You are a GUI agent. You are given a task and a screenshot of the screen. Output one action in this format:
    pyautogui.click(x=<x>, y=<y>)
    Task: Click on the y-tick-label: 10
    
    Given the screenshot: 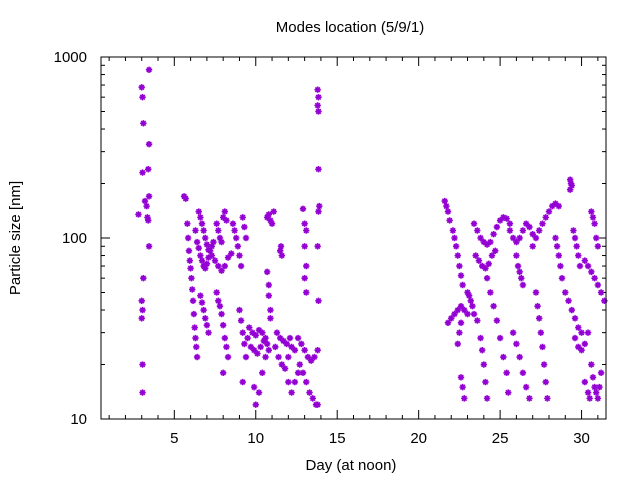 What is the action you would take?
    pyautogui.click(x=78, y=419)
    